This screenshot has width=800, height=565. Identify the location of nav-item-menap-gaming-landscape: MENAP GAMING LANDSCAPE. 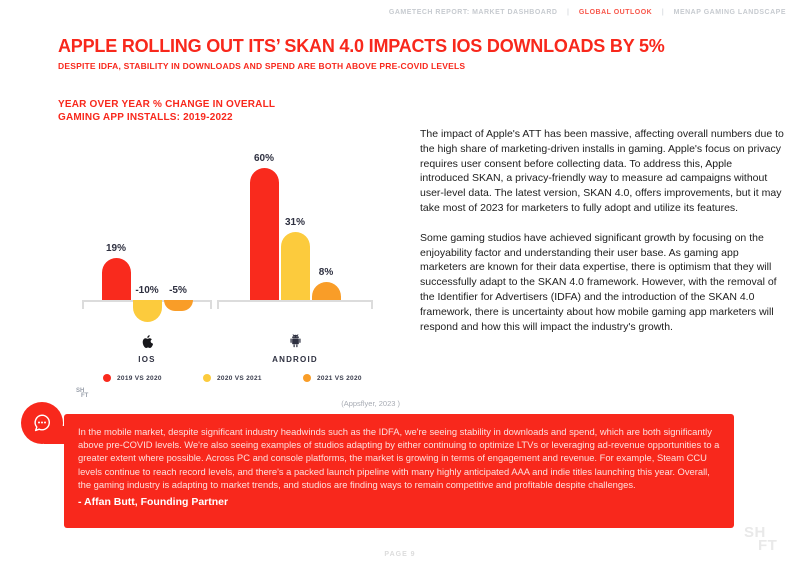
(729, 12).